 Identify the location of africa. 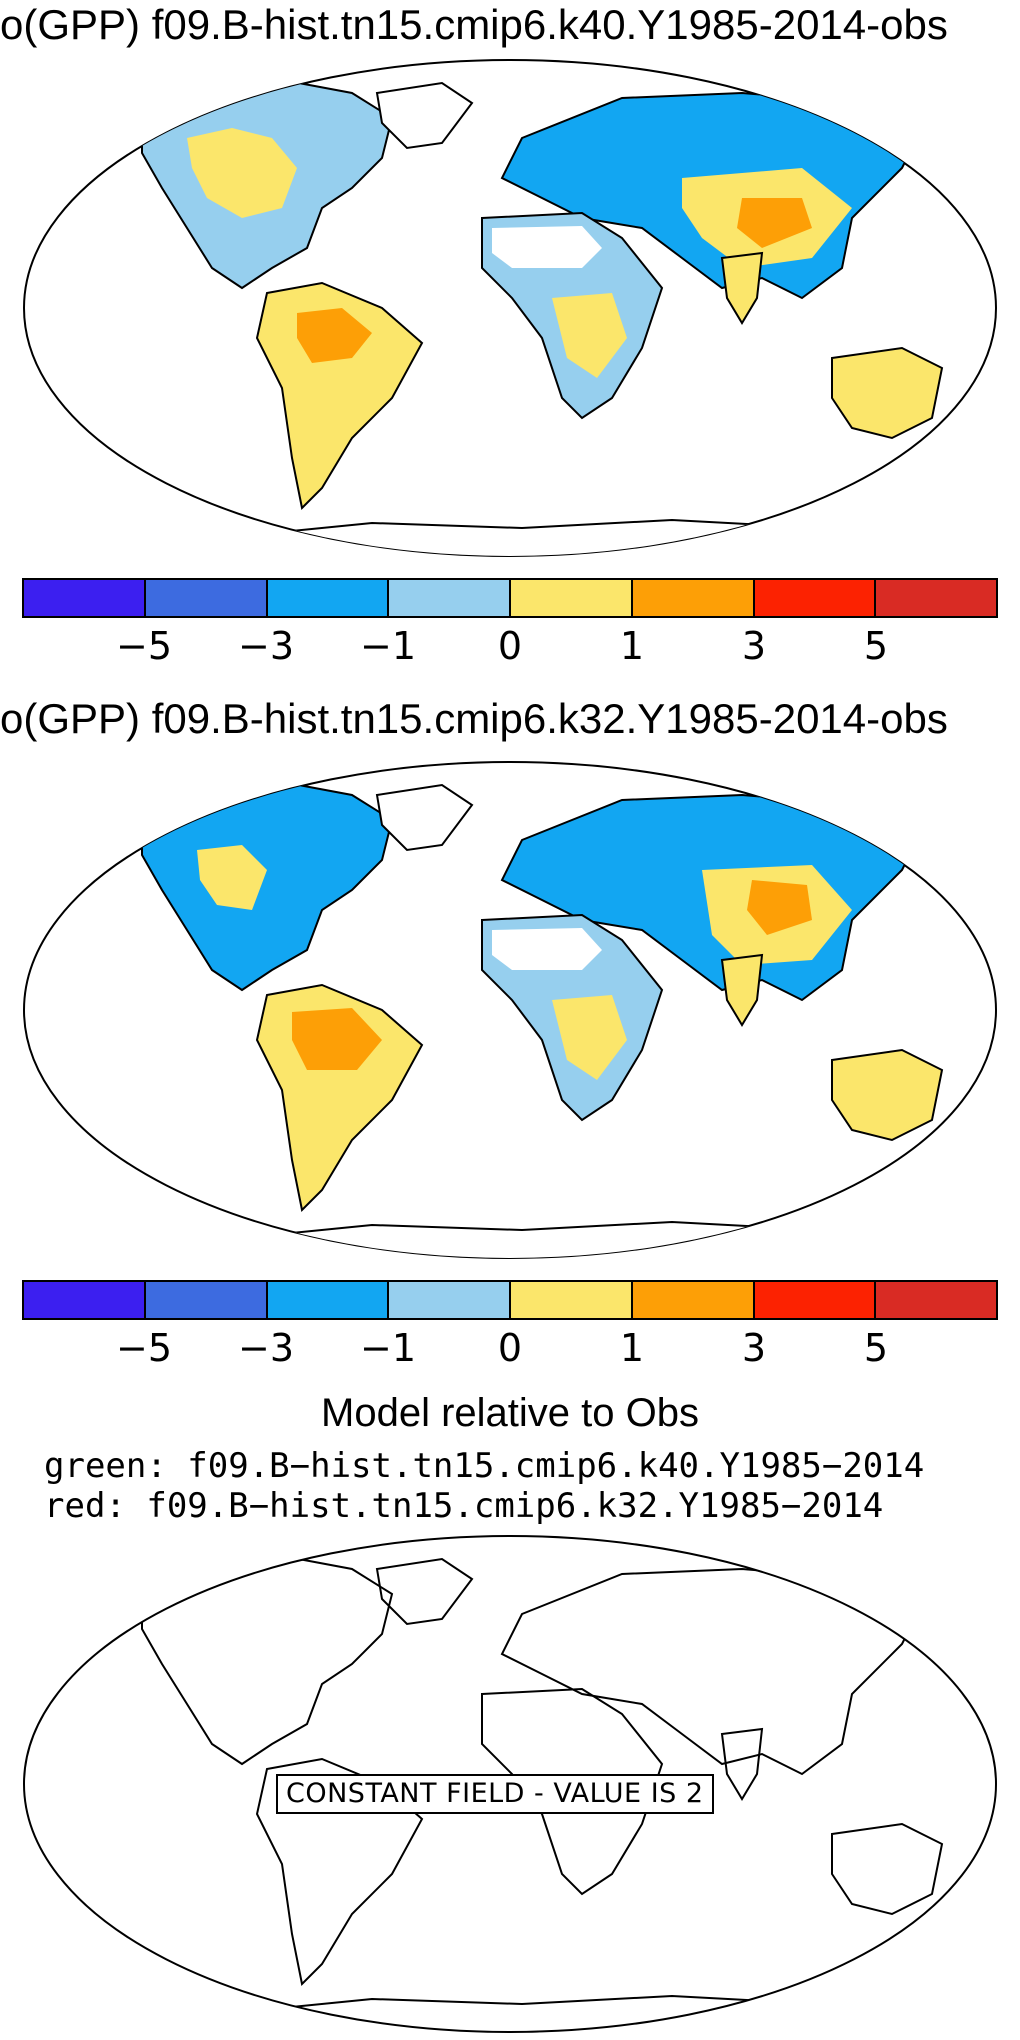
(572, 1791).